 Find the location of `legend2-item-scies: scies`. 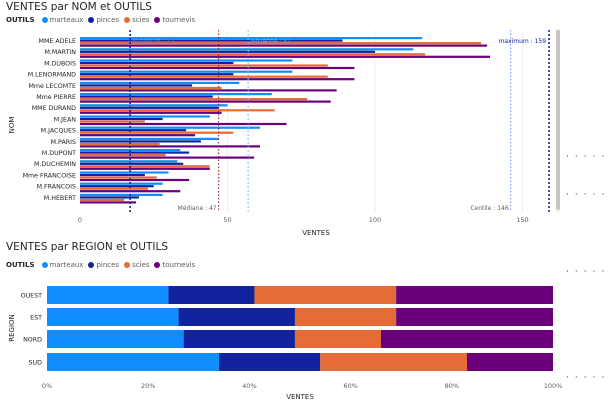

legend2-item-scies: scies is located at coordinates (136, 265).